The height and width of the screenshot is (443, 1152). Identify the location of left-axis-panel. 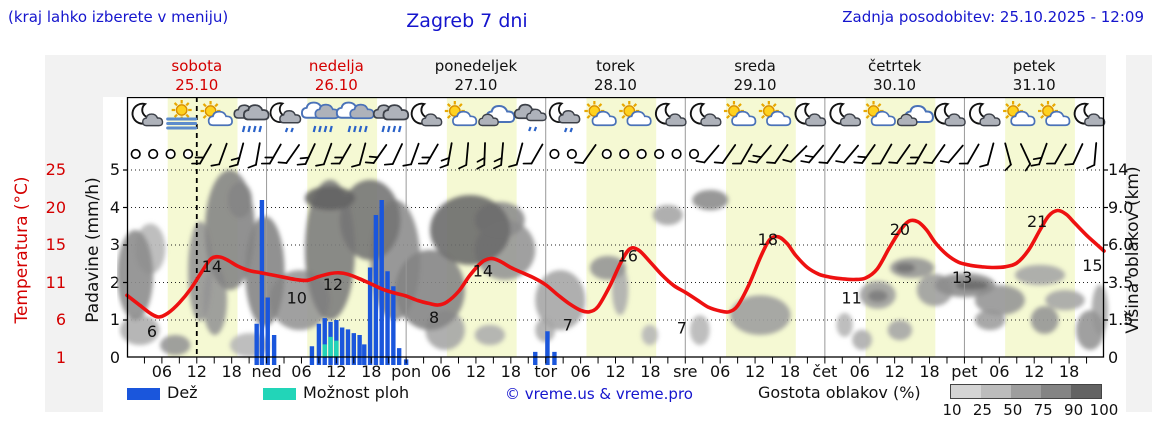
(74, 233).